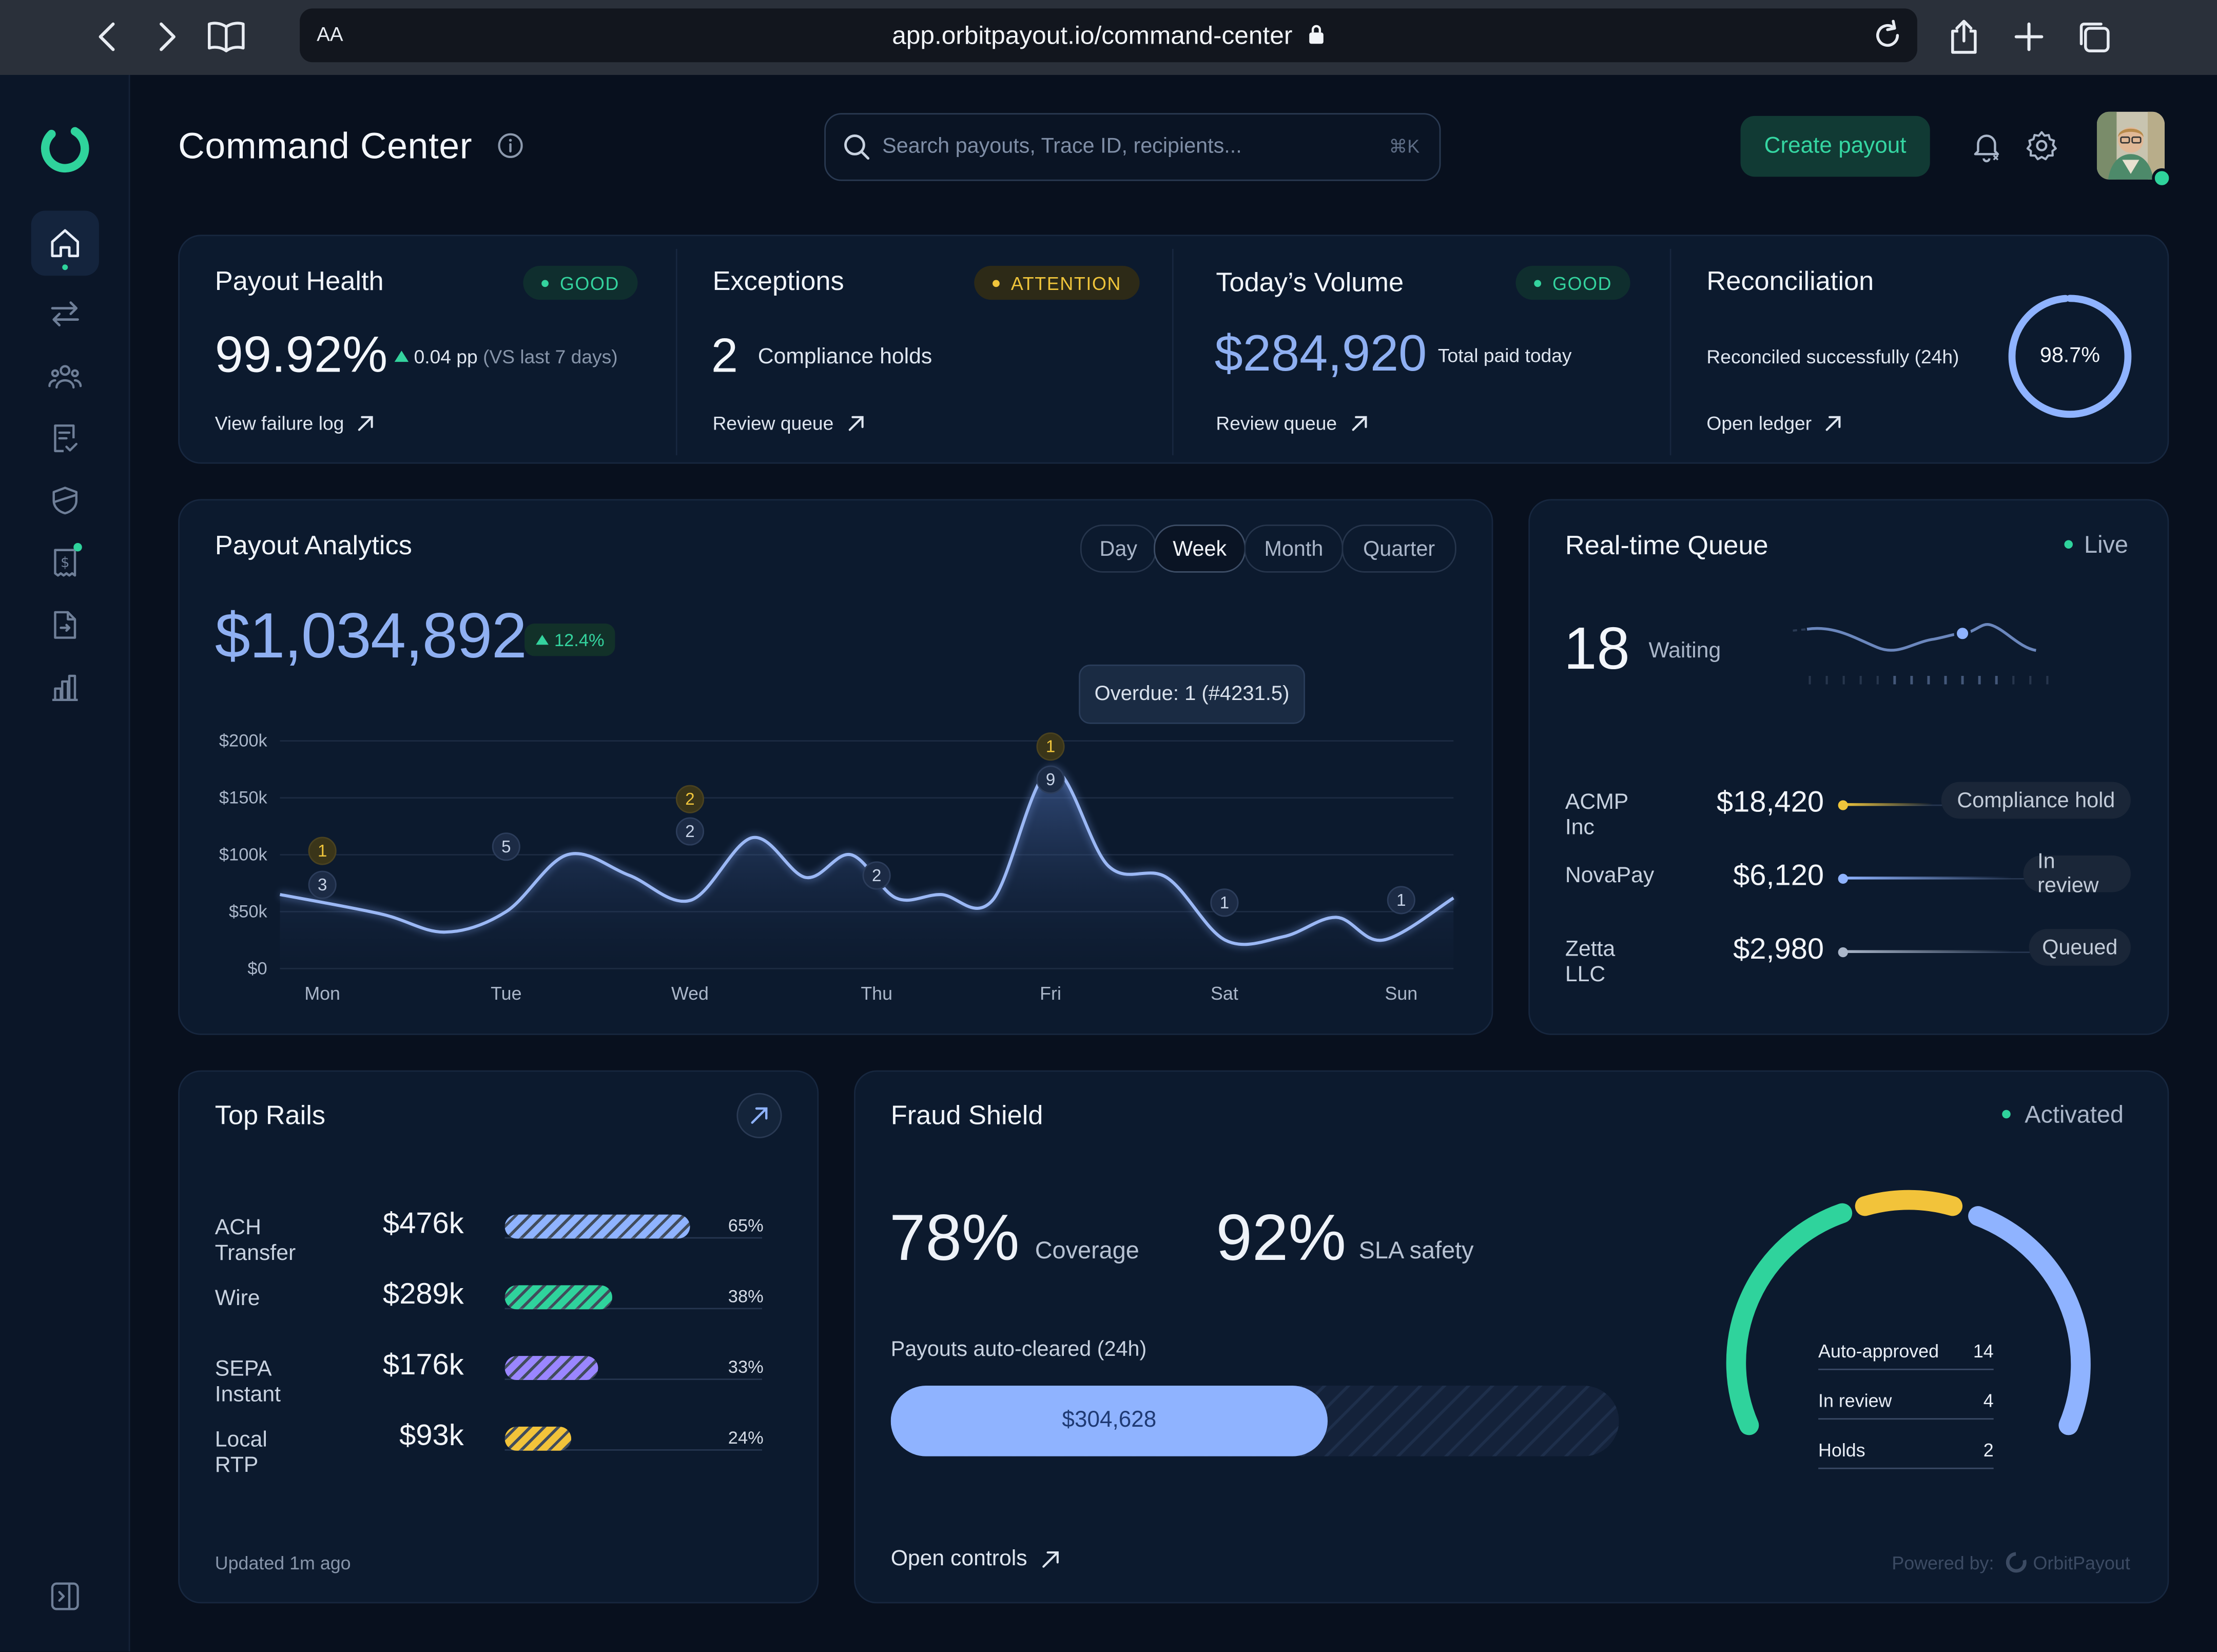 This screenshot has height=1652, width=2217. Describe the element at coordinates (1294, 548) in the screenshot. I see `range-month-tab: Month` at that location.